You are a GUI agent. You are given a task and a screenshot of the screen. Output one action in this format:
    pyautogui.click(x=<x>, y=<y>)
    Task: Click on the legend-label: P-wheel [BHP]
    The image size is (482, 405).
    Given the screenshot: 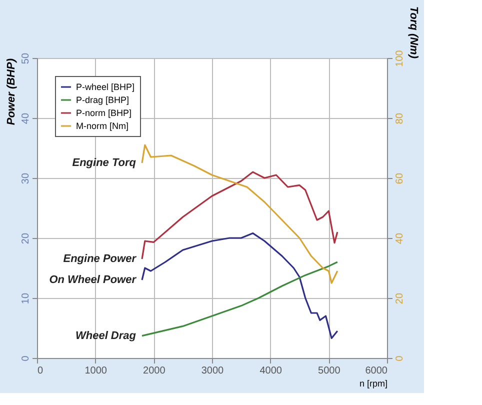 What is the action you would take?
    pyautogui.click(x=105, y=87)
    